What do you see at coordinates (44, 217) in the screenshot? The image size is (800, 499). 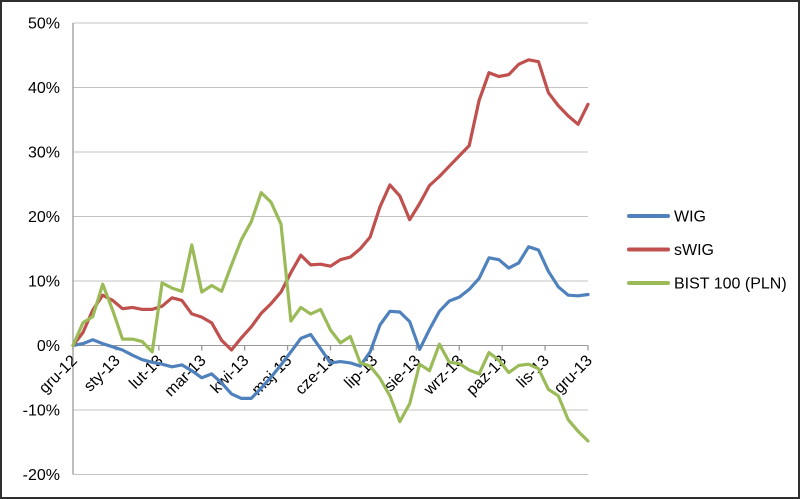 I see `y-axis-label: 20%` at bounding box center [44, 217].